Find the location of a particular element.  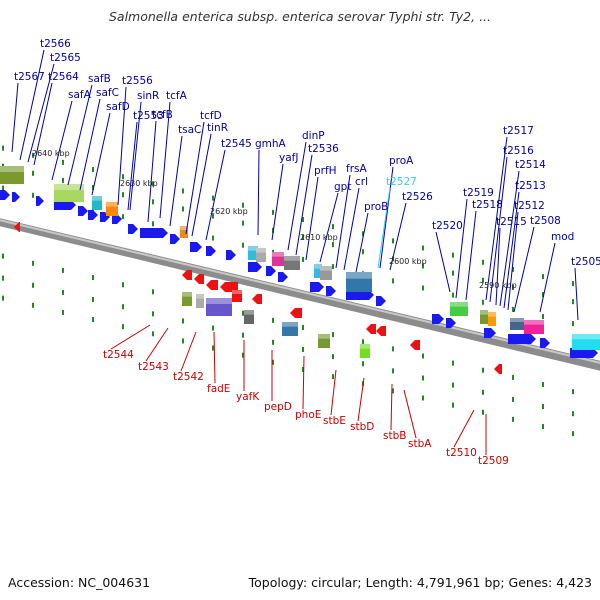

gene-label-t2544: t2544 is located at coordinates (118, 355).